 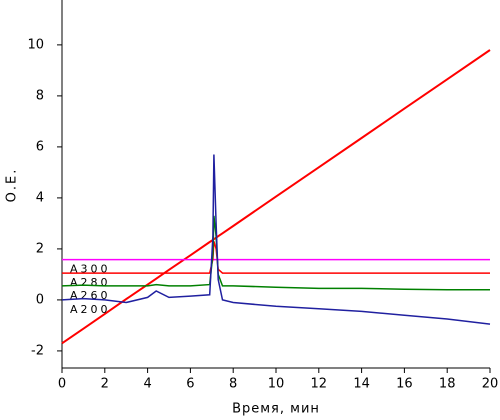 What do you see at coordinates (190, 384) in the screenshot?
I see `x-tick-label: 6` at bounding box center [190, 384].